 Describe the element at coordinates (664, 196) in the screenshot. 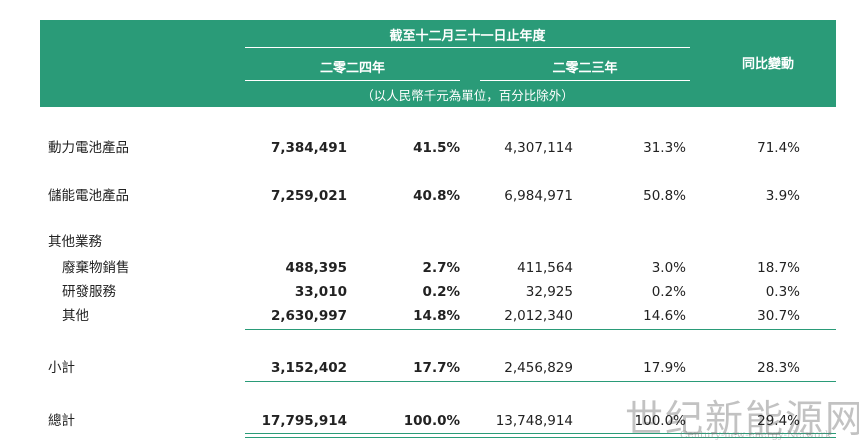

I see `cell: 50.8%` at that location.